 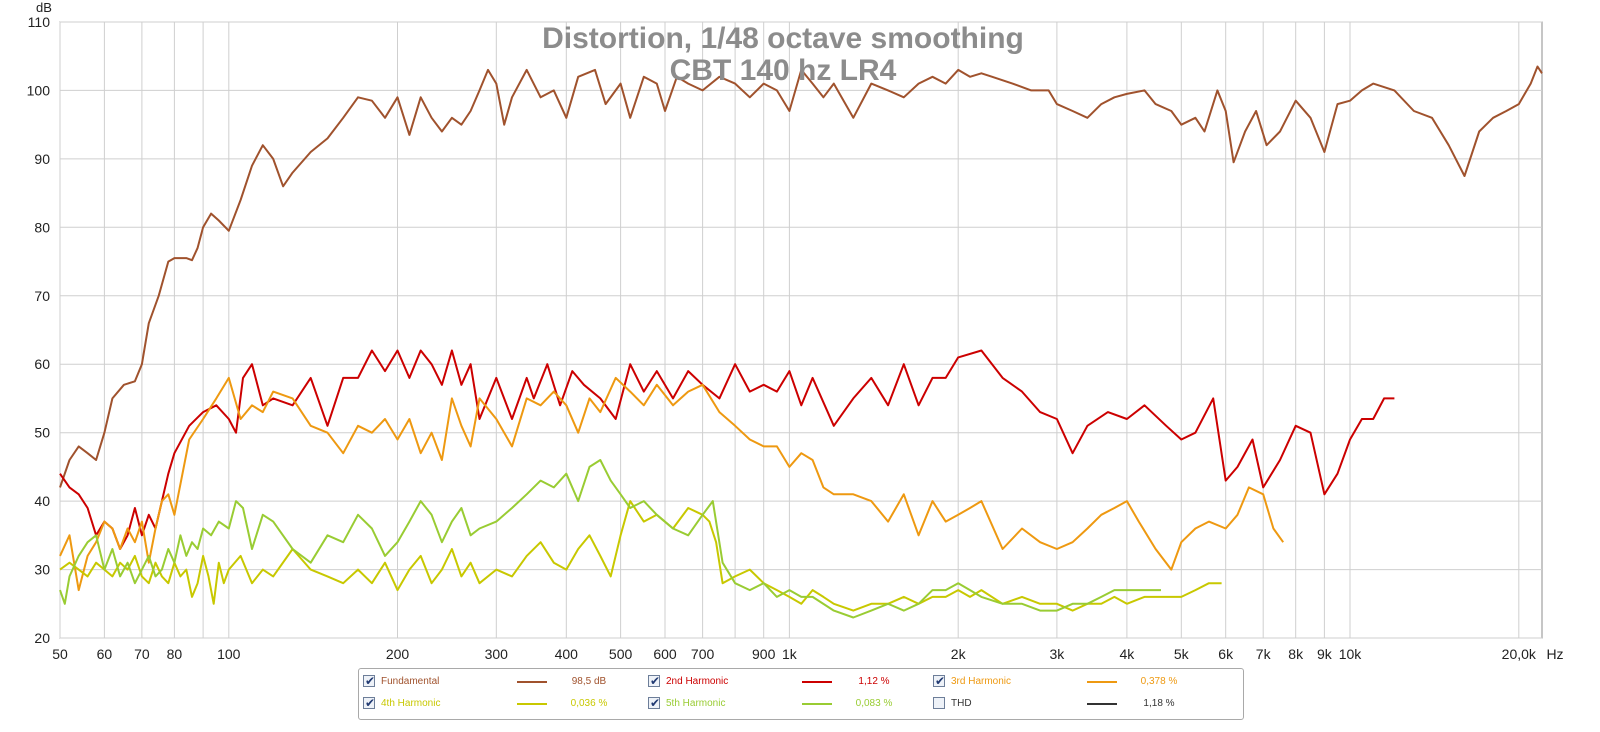 I want to click on 5th-harmonic-checkbox: ✔, so click(x=654, y=703).